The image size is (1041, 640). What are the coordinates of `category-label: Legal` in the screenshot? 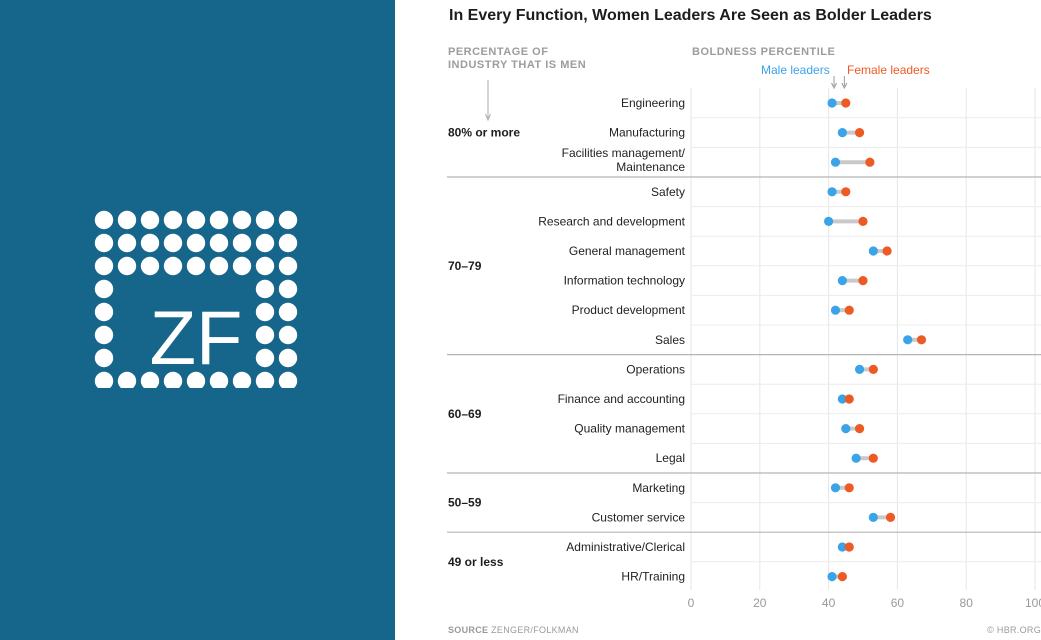 It's located at (670, 458).